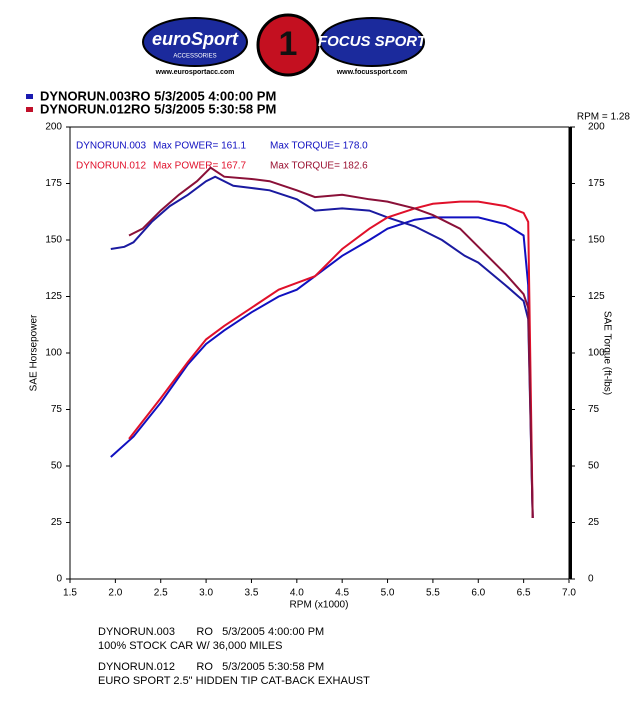 The image size is (640, 715). I want to click on x-tick-label: 7.0, so click(569, 593).